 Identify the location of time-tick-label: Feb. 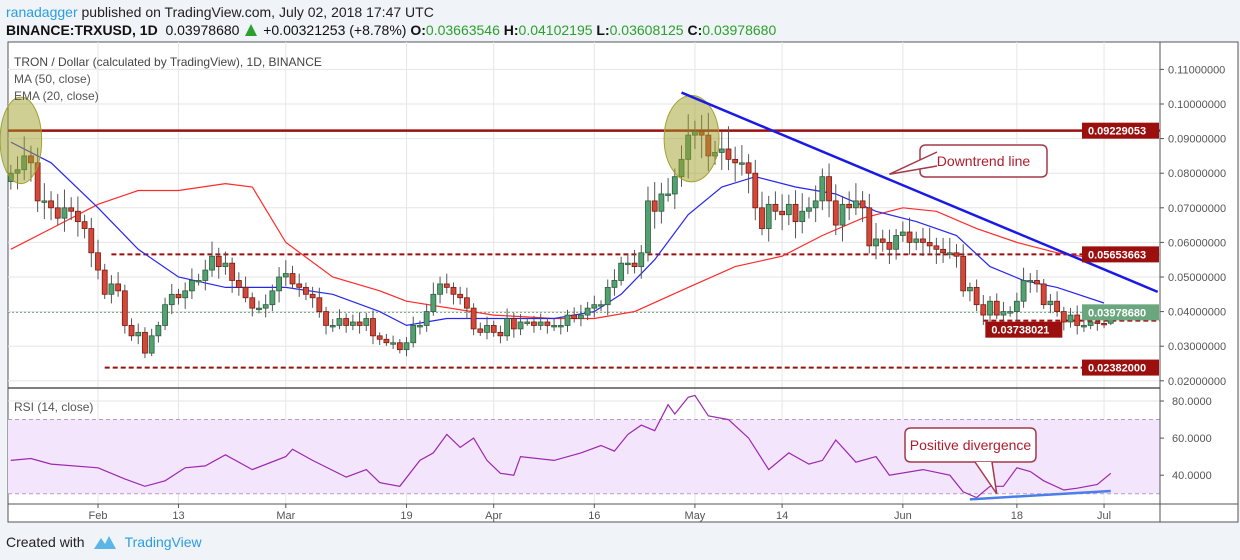
(98, 516).